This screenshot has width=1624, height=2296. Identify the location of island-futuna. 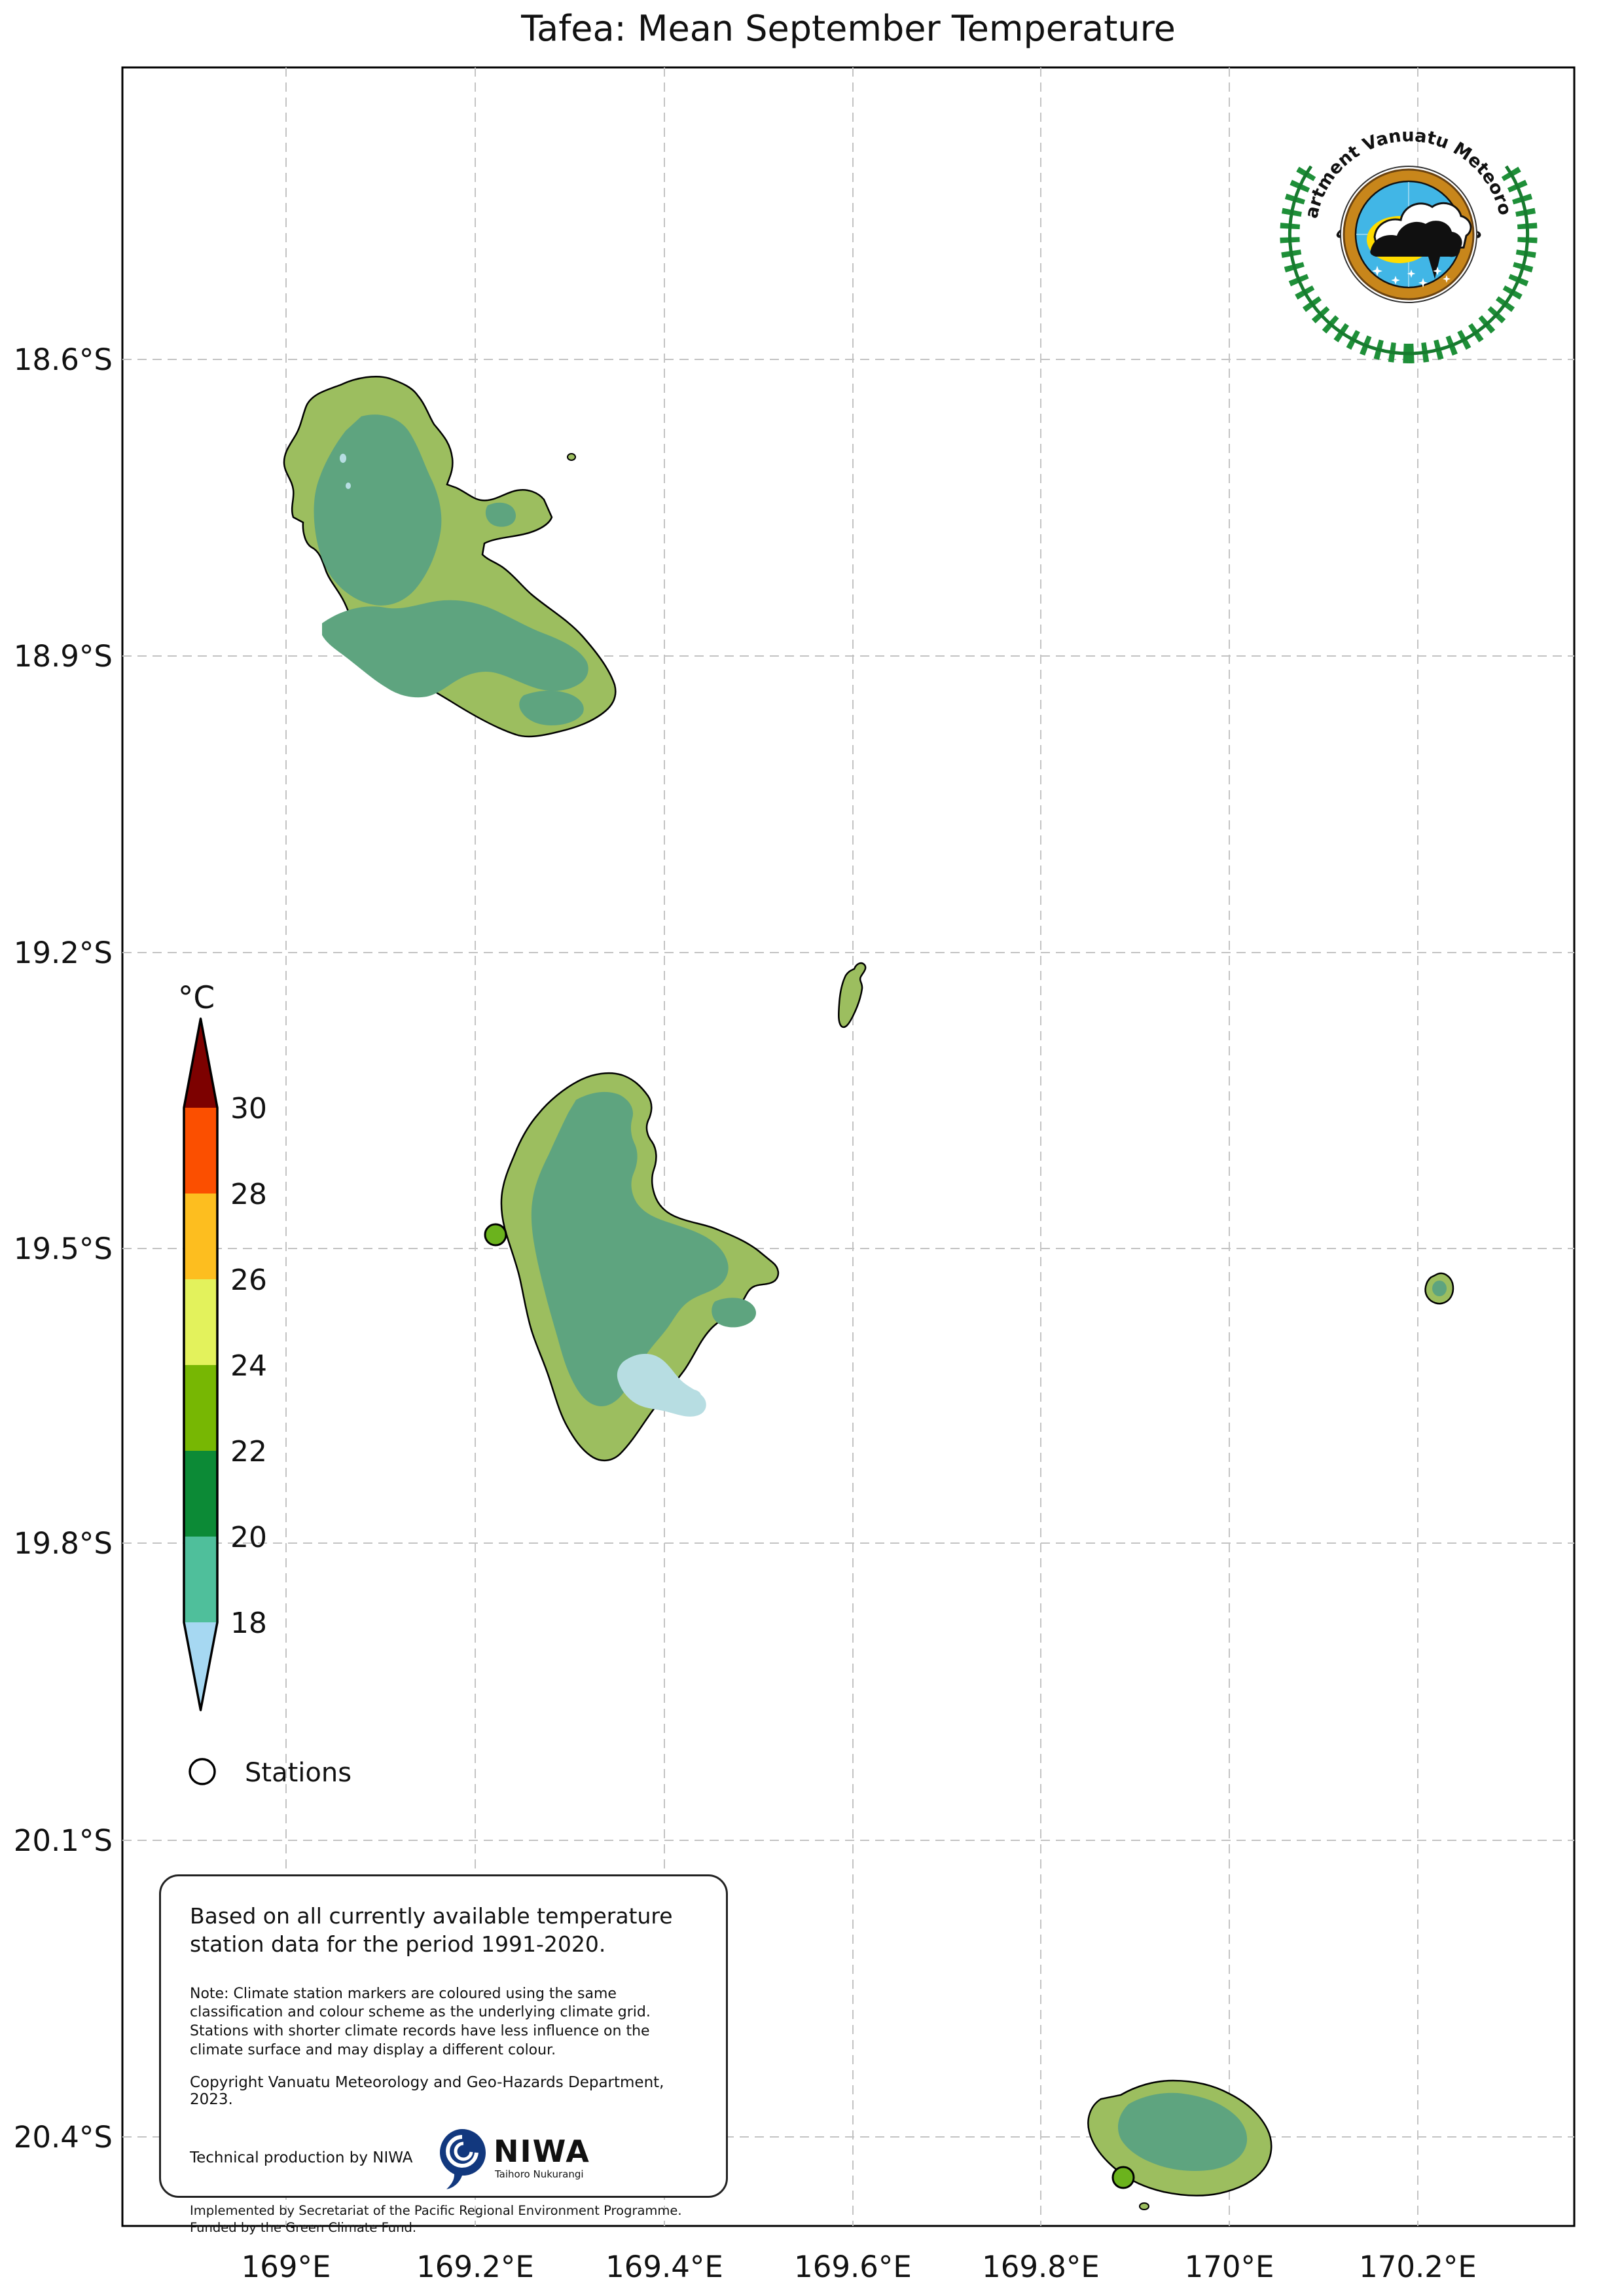
(1439, 1288).